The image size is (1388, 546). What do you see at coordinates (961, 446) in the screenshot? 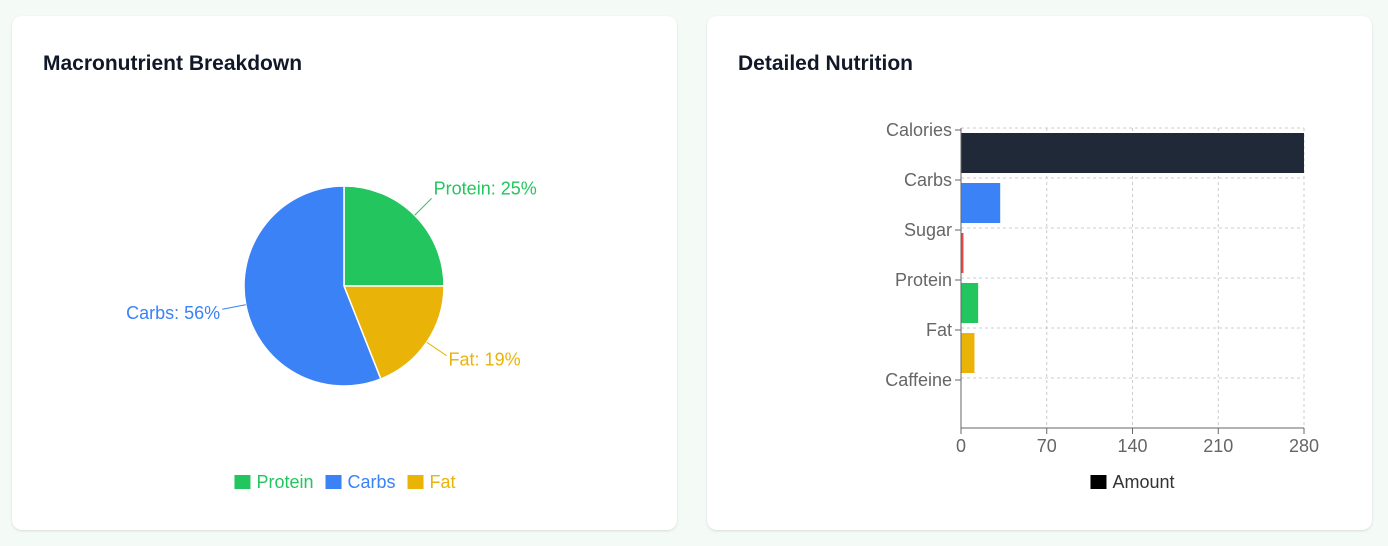
I see `x-tick-label: 0` at bounding box center [961, 446].